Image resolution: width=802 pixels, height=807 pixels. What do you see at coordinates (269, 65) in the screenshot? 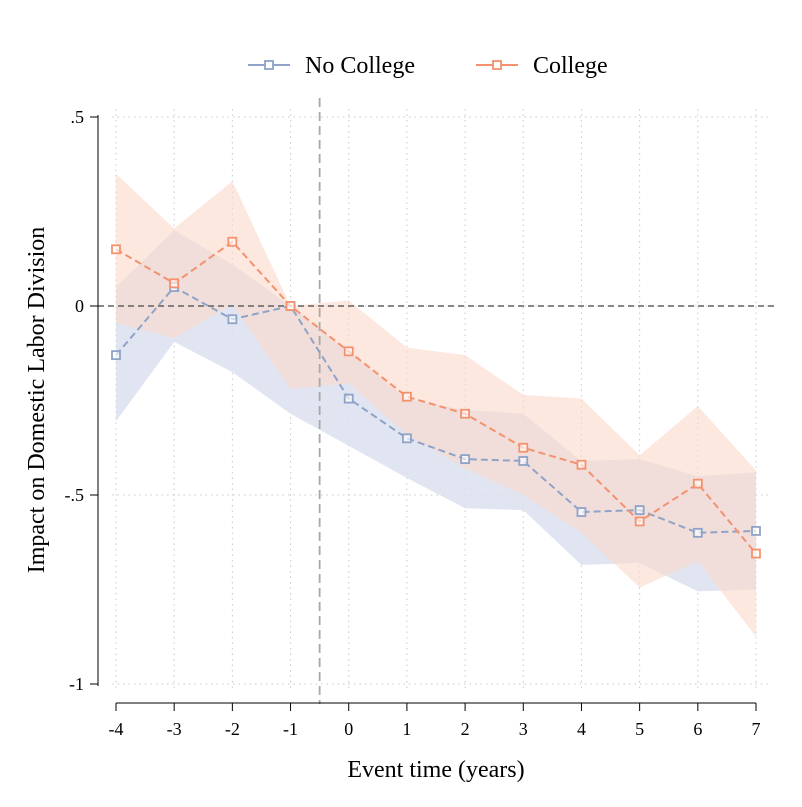
I see `legend-marker-no-college` at bounding box center [269, 65].